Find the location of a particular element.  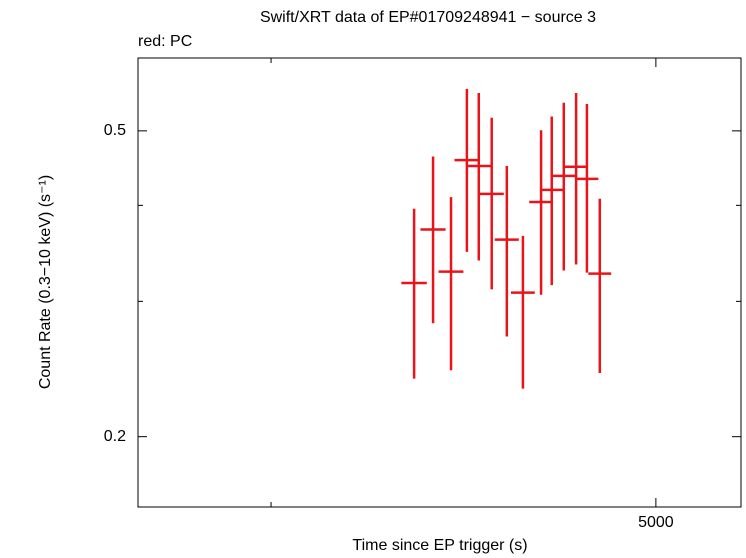

y-axis-label: Count Rate (0.3−10 keV) (s⁻¹) is located at coordinates (45, 282).